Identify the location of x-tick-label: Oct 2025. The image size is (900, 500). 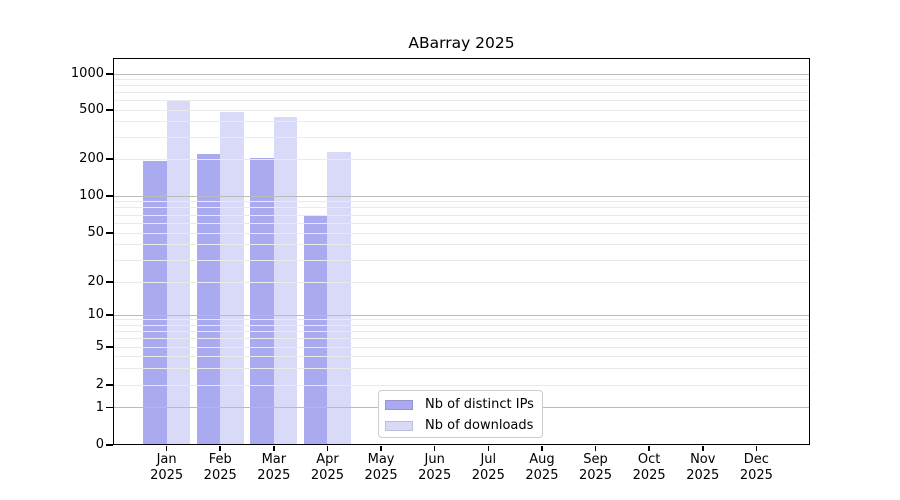
(649, 467).